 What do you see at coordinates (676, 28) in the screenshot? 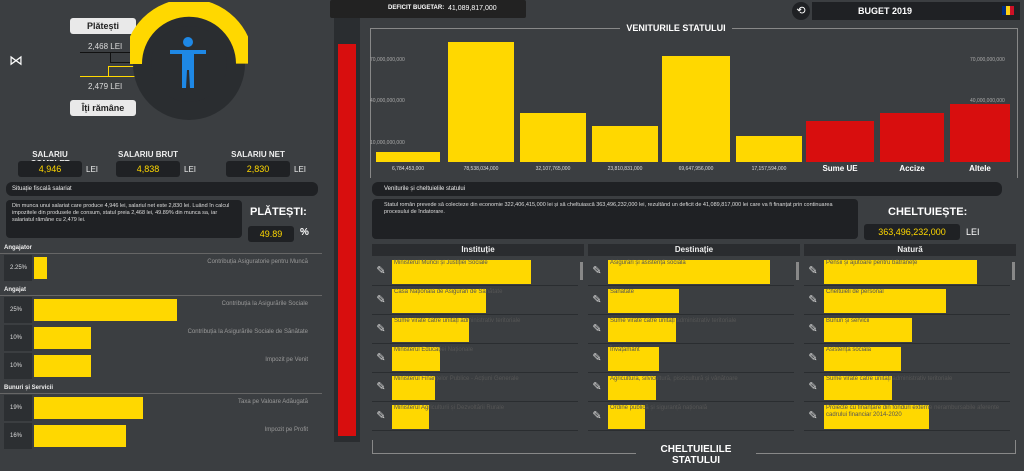
I see `revenues-title: VENITURILE STATULUI` at bounding box center [676, 28].